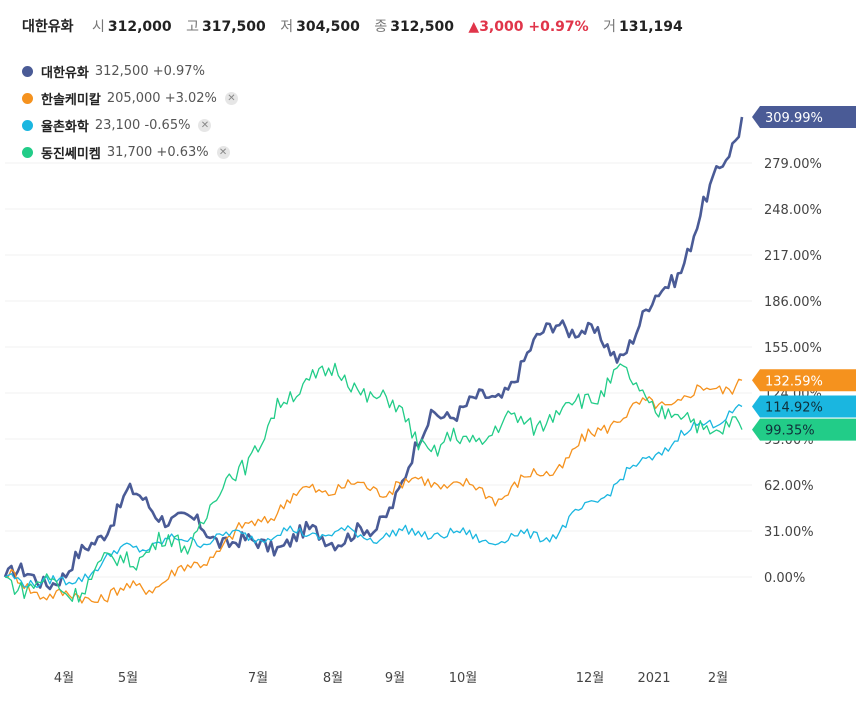 This screenshot has height=707, width=866. What do you see at coordinates (381, 27) in the screenshot?
I see `close-label: 종` at bounding box center [381, 27].